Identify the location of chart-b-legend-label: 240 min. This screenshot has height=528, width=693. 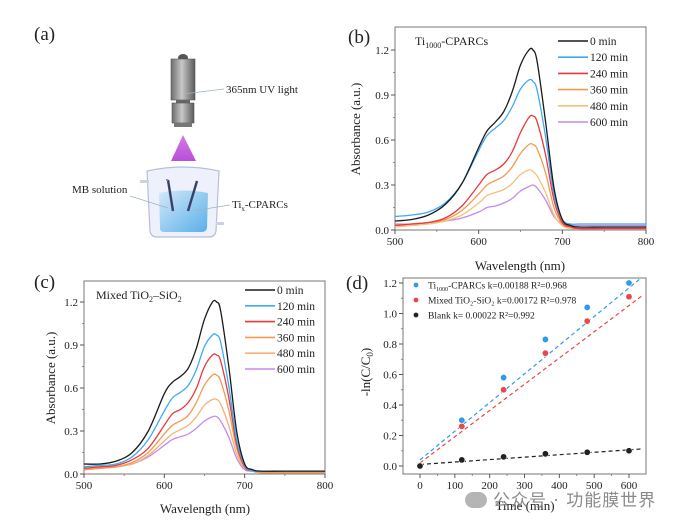
(609, 74).